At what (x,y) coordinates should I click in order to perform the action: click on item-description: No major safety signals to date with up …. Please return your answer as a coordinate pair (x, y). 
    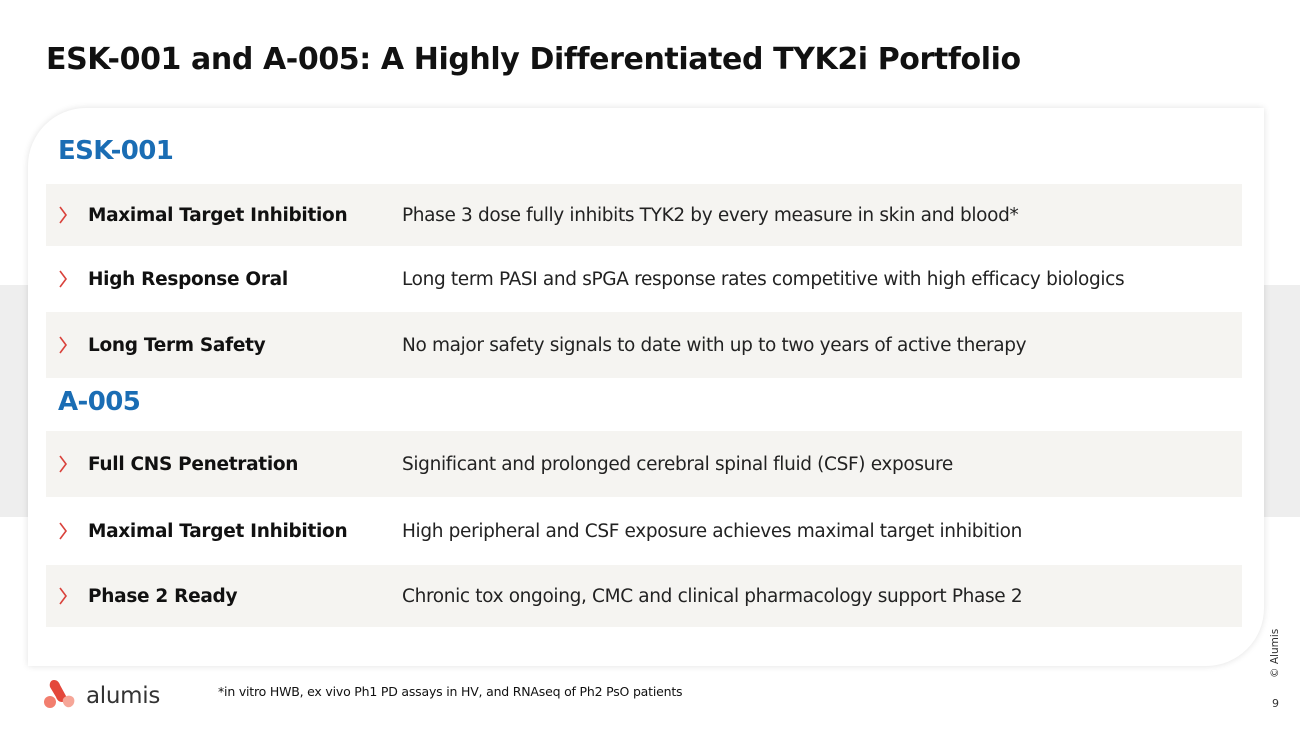
    Looking at the image, I should click on (714, 345).